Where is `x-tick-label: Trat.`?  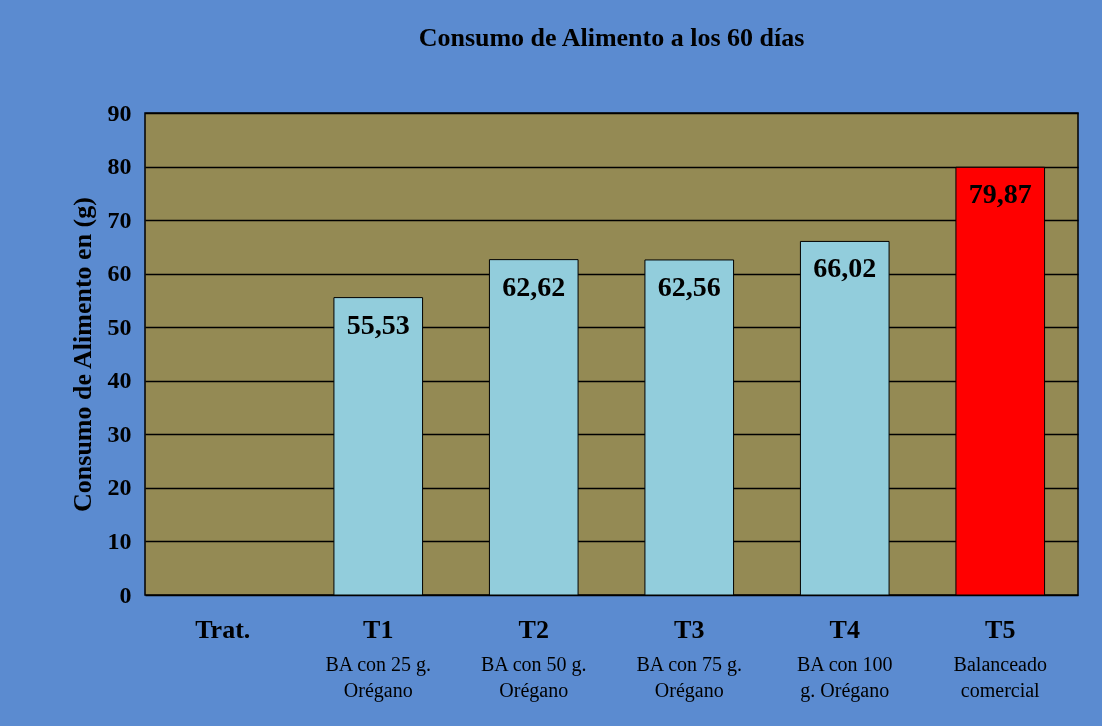
x-tick-label: Trat. is located at coordinates (223, 629).